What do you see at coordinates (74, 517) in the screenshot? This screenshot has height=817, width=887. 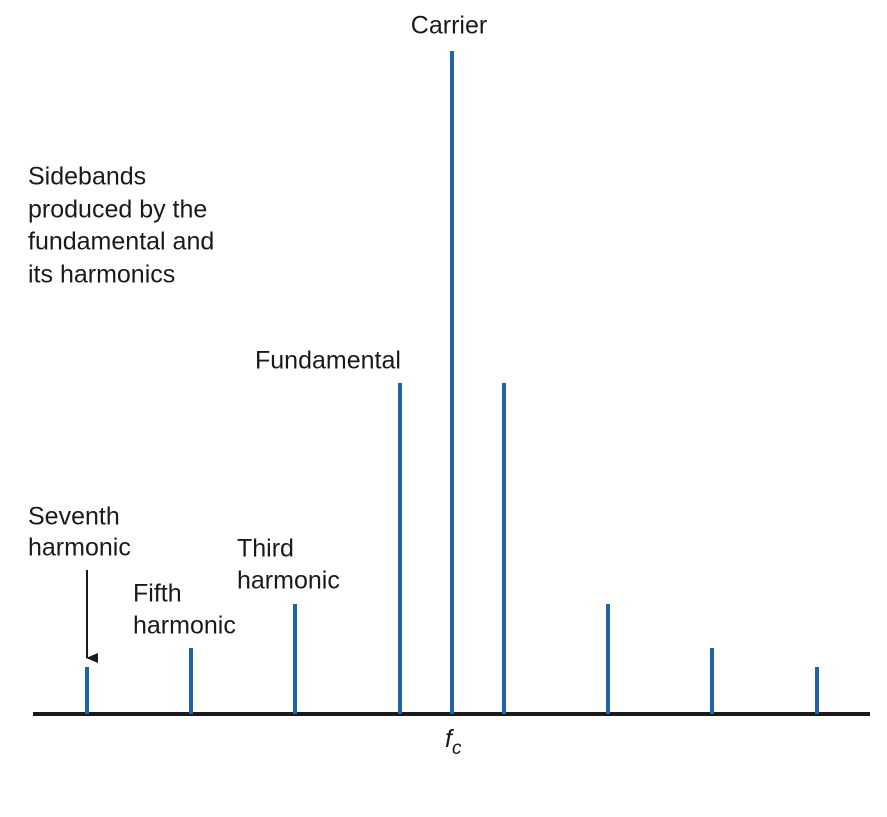 I see `seventh-label: Seventh` at bounding box center [74, 517].